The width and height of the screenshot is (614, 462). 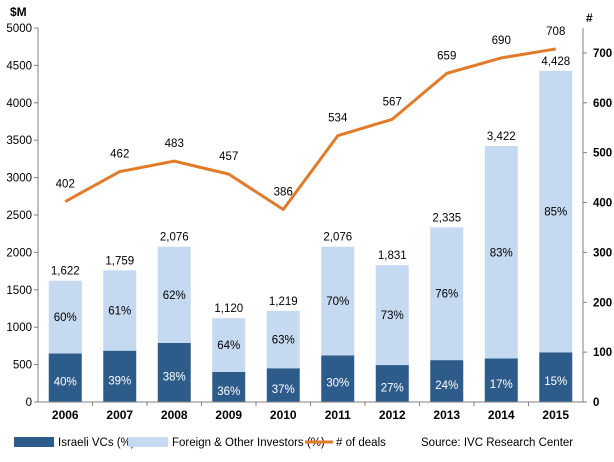 I want to click on total-label: 1,831, so click(x=392, y=256).